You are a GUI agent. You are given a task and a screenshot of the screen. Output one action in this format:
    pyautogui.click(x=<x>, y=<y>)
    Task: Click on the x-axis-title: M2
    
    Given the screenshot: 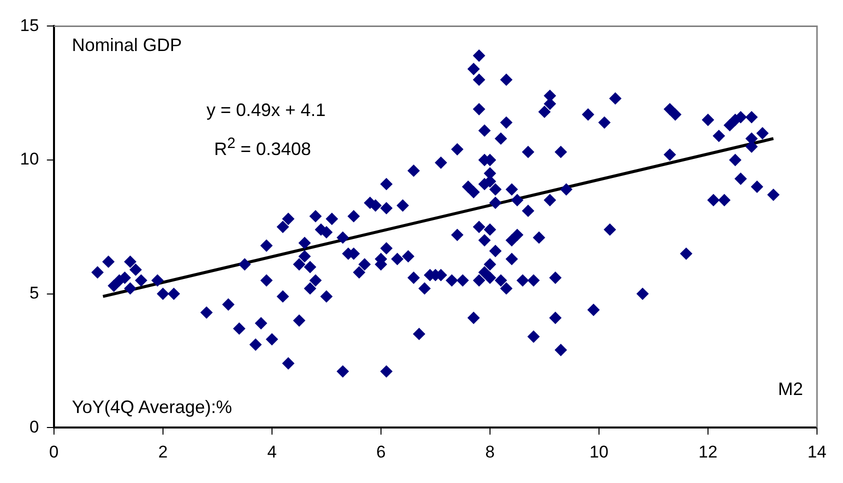 What is the action you would take?
    pyautogui.click(x=790, y=388)
    